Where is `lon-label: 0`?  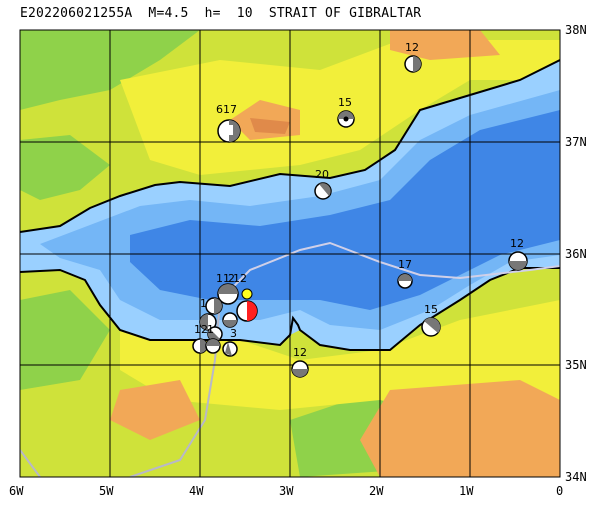
lon-label: 0 is located at coordinates (559, 491).